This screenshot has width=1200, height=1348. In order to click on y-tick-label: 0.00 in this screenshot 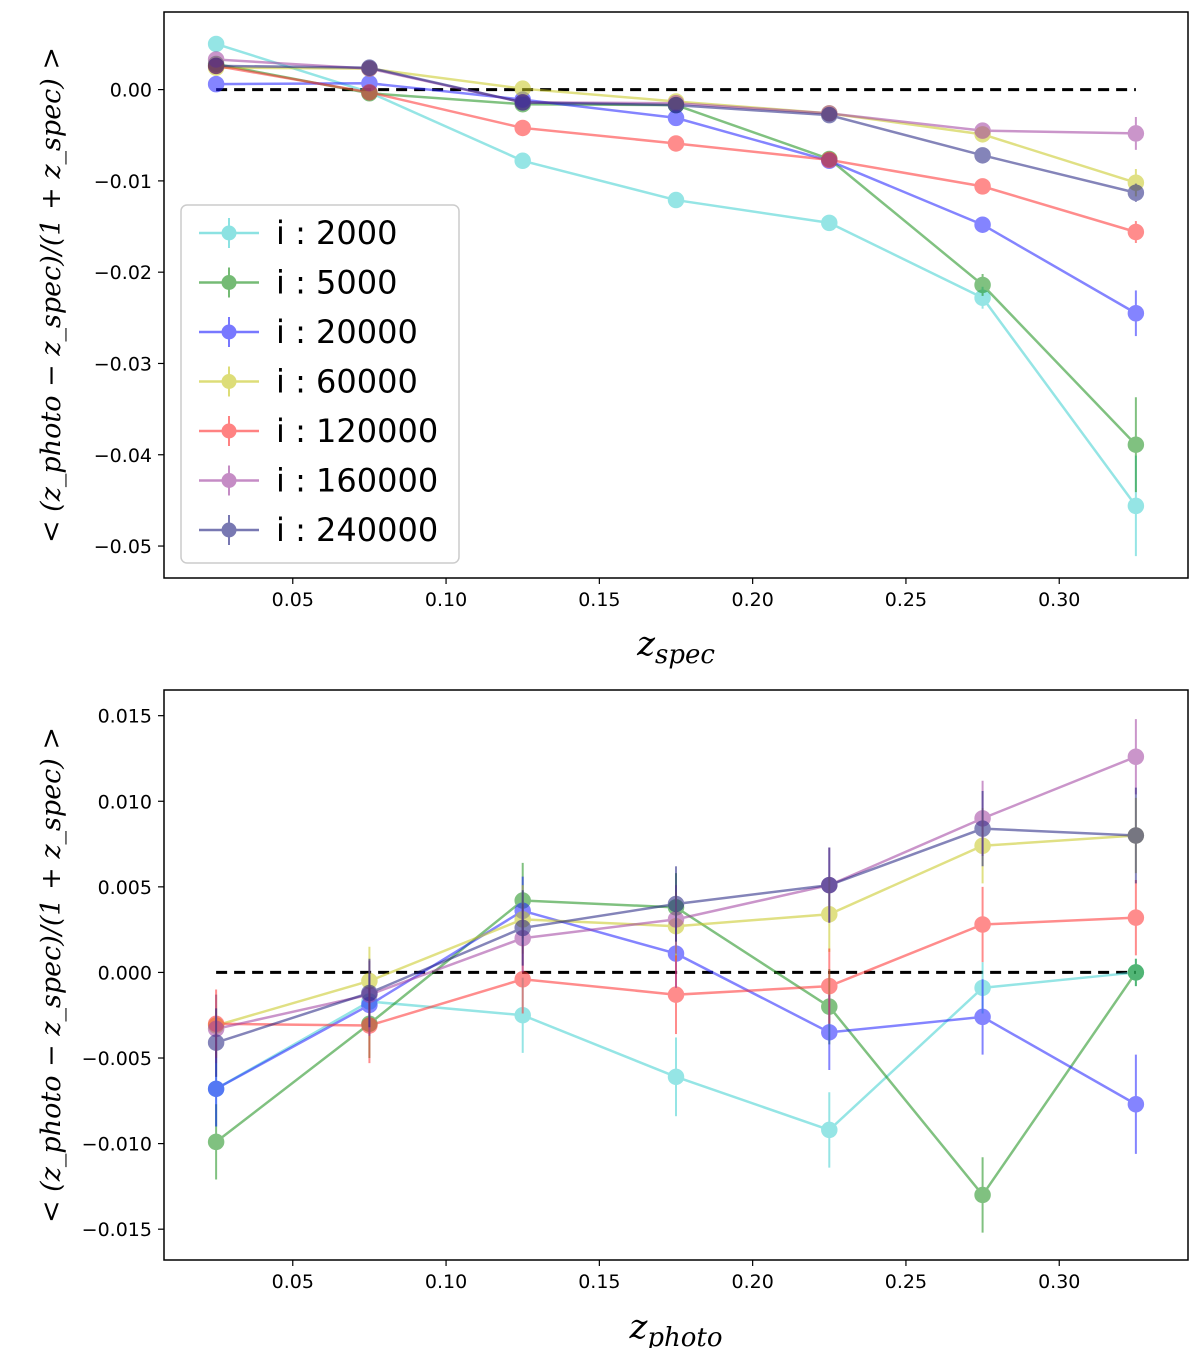, I will do `click(131, 91)`.